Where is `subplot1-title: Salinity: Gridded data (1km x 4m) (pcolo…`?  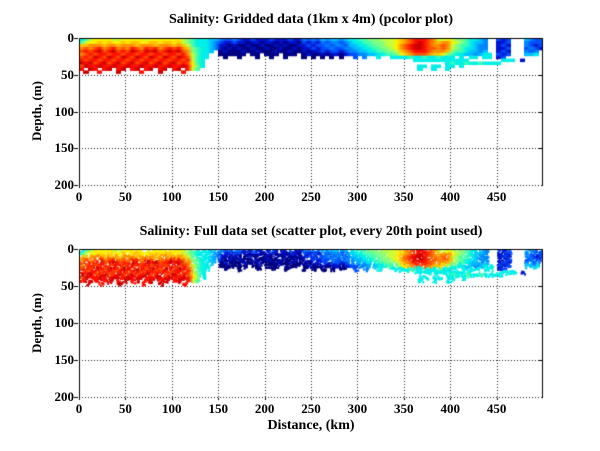
subplot1-title: Salinity: Gridded data (1km x 4m) (pcolo… is located at coordinates (311, 19).